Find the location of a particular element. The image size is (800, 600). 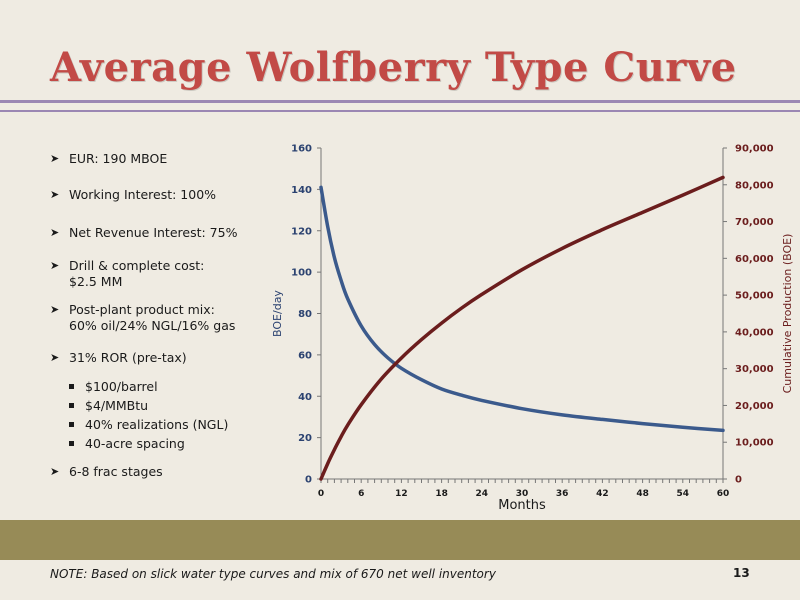

sub-bullet-text: $4/MMBtu is located at coordinates (117, 405).